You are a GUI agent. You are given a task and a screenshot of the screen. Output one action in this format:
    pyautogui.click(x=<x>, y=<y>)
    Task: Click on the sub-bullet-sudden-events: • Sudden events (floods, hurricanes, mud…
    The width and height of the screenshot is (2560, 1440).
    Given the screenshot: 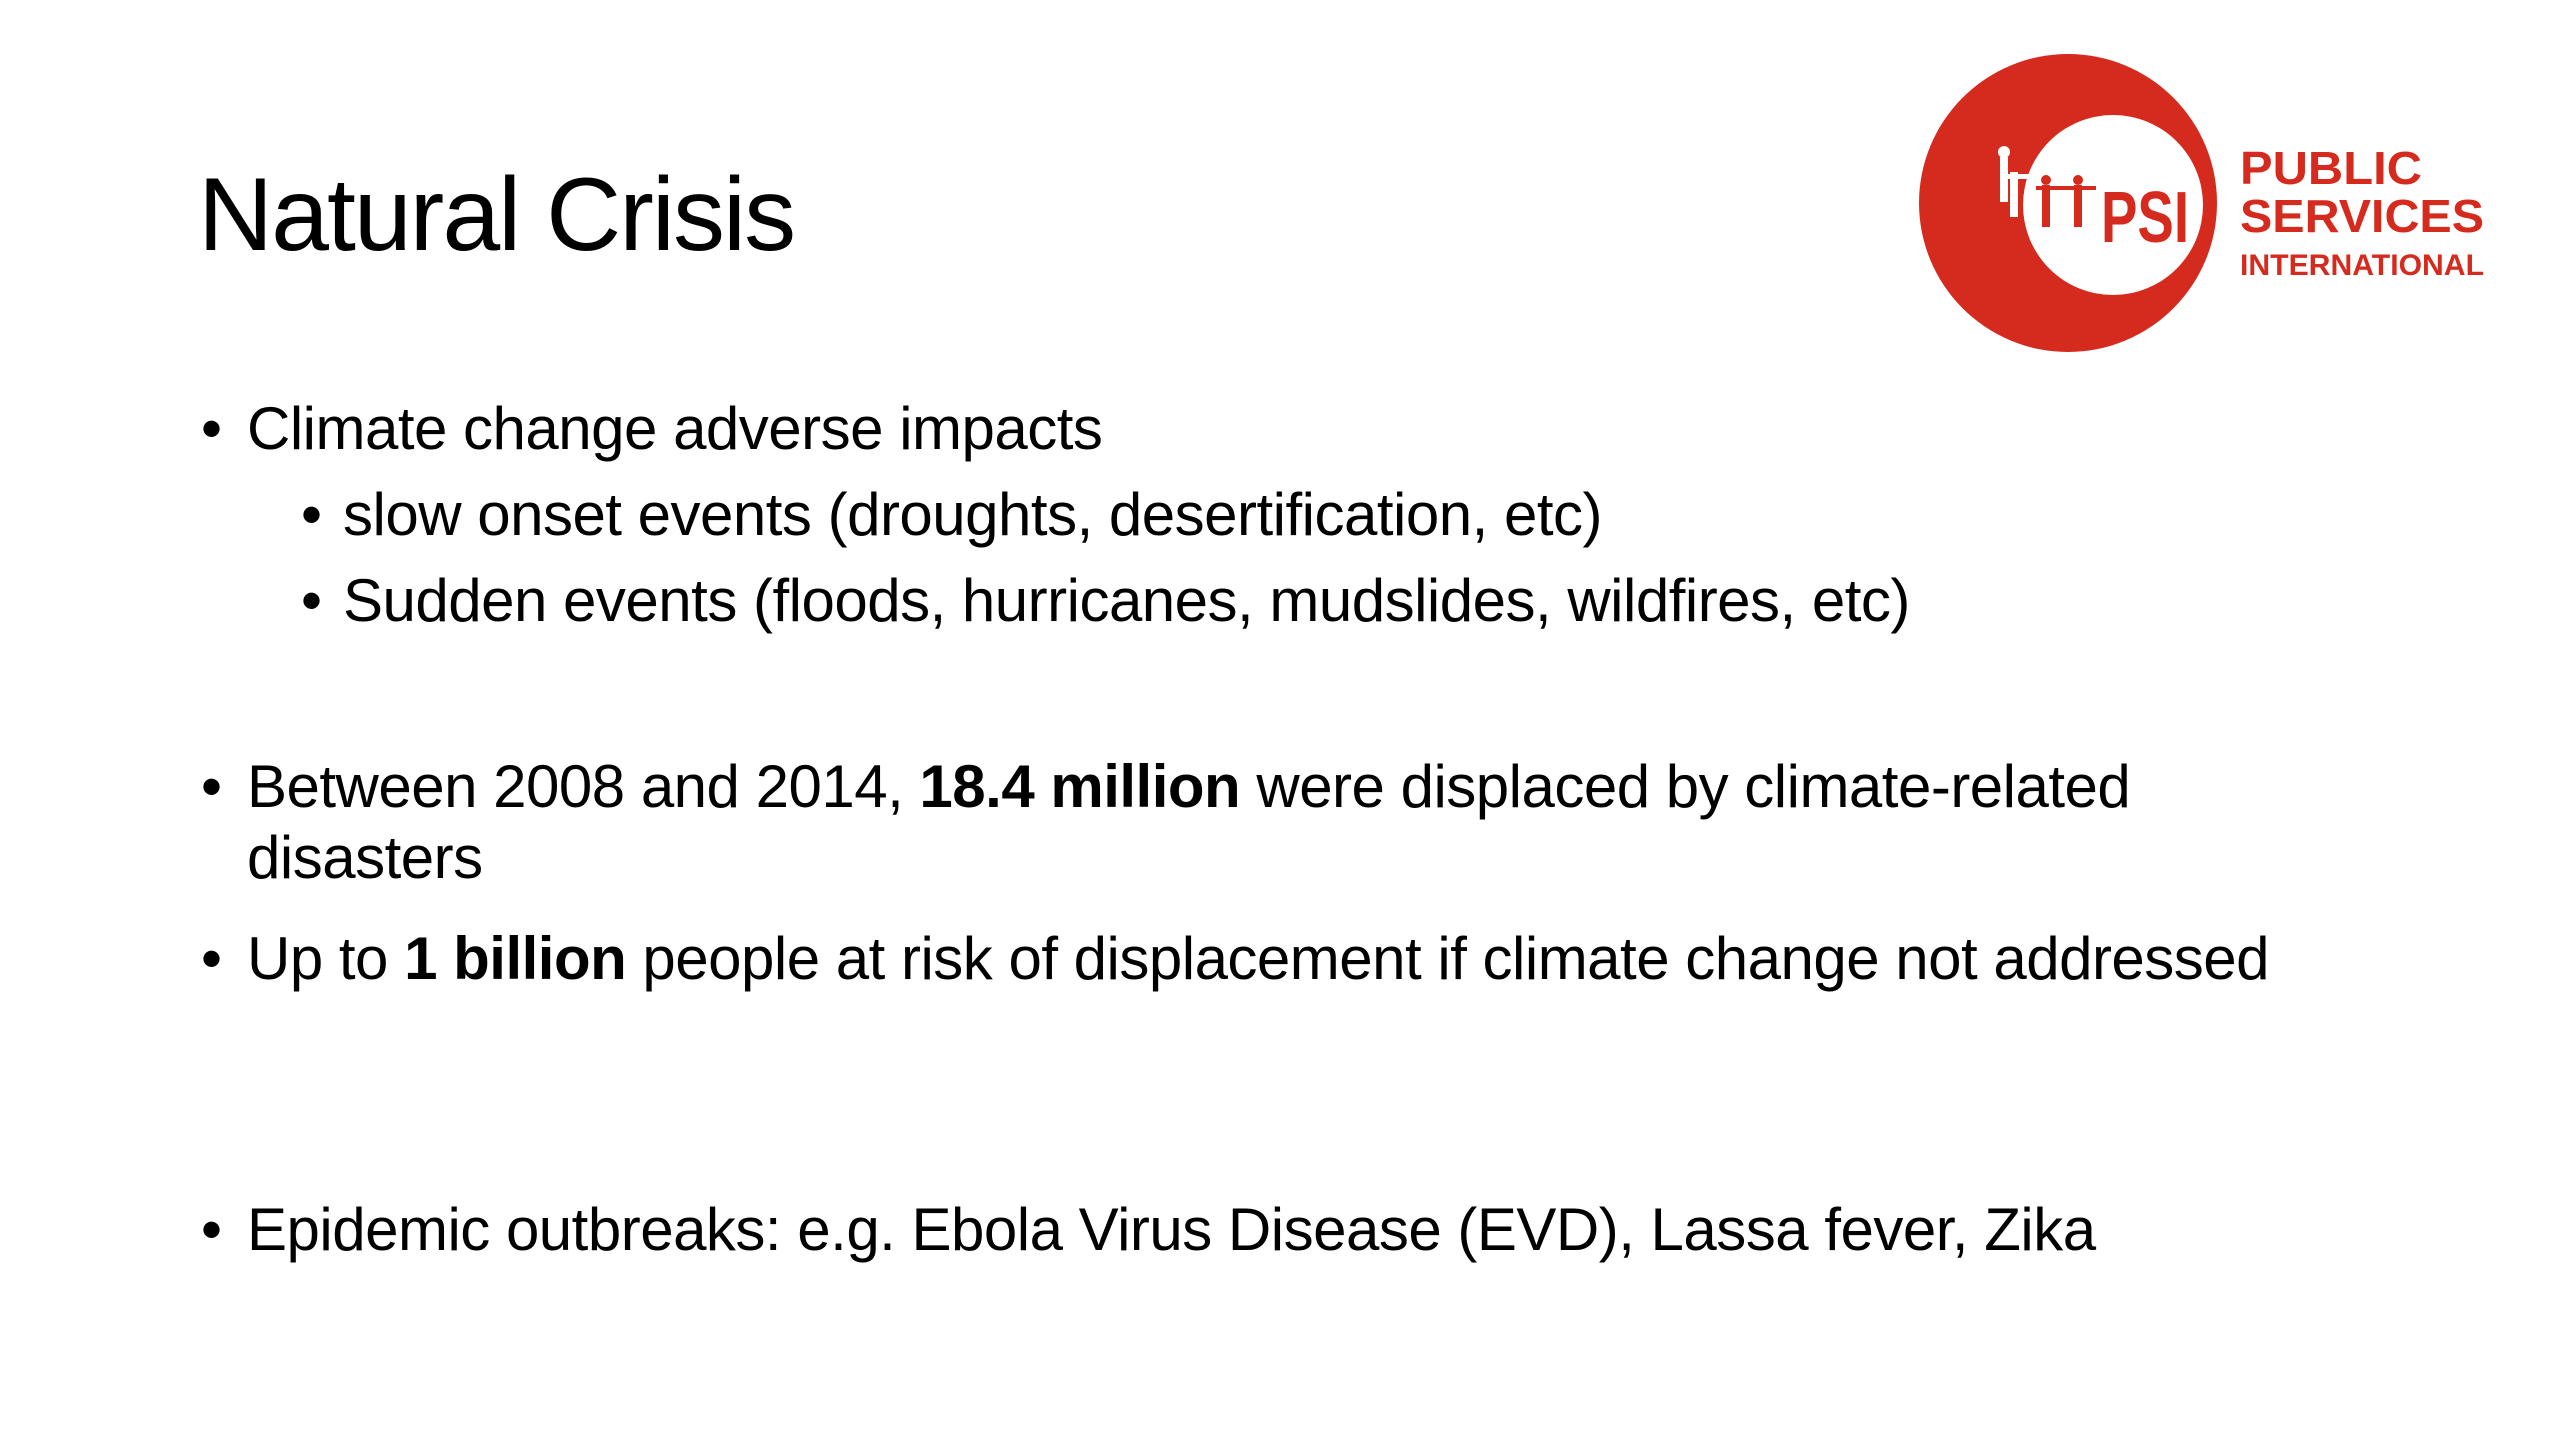 What is the action you would take?
    pyautogui.click(x=1372, y=600)
    